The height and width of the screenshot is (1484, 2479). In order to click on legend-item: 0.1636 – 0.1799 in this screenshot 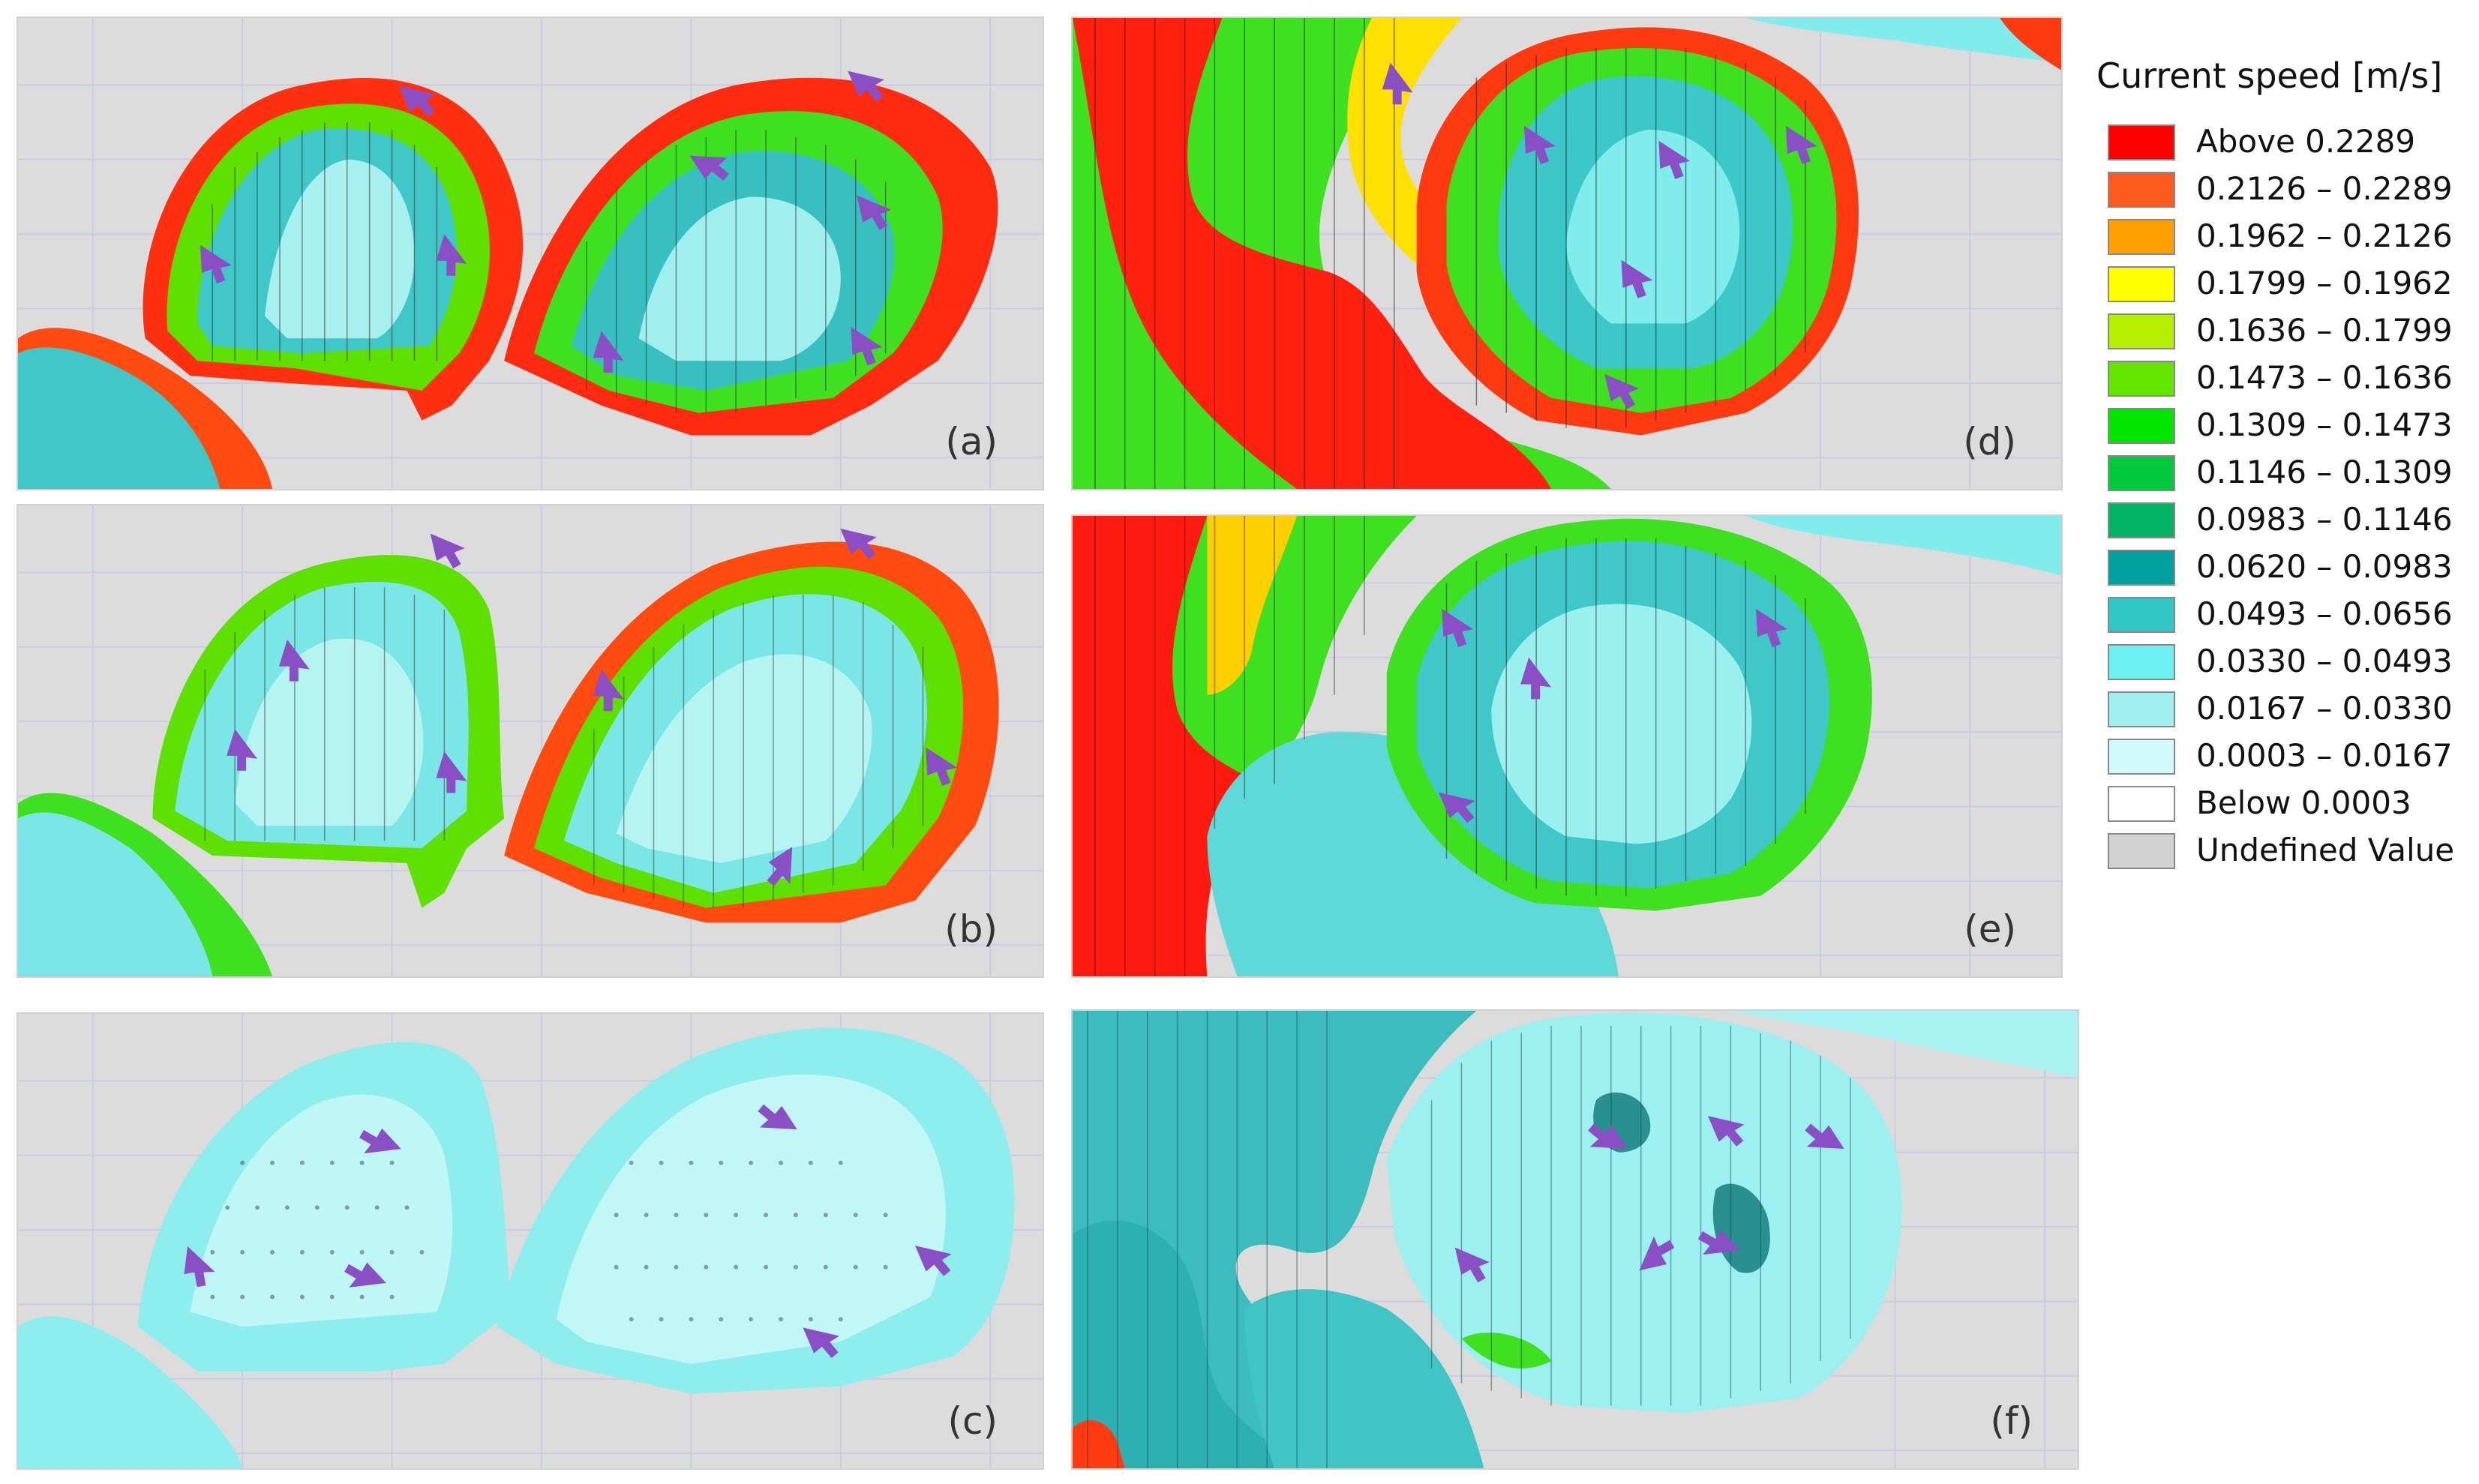, I will do `click(2291, 331)`.